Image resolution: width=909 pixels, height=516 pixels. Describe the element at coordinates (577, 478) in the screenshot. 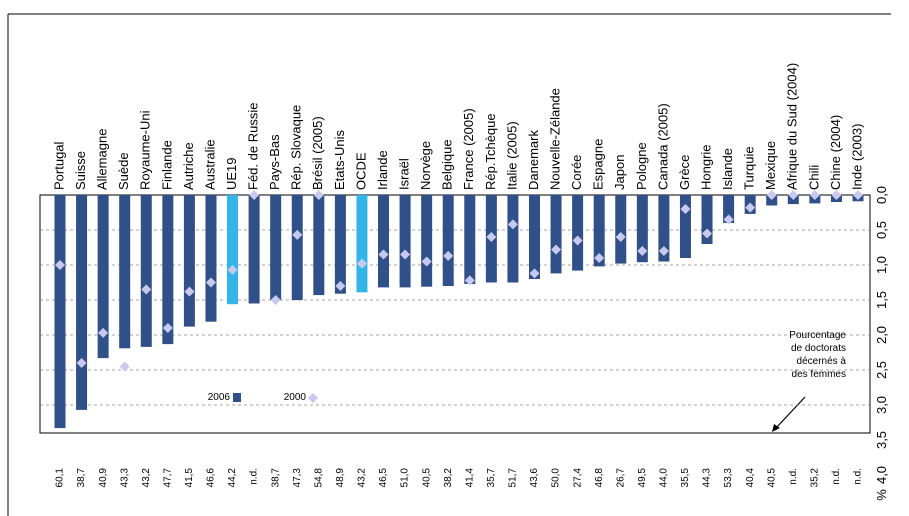

I see `bottom-label: 27,4` at that location.